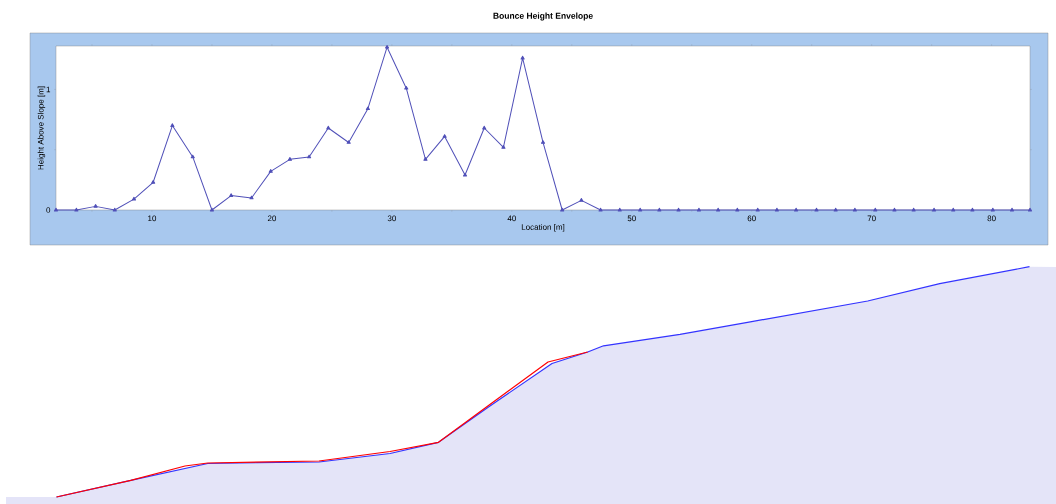 The image size is (1056, 504). Describe the element at coordinates (991, 218) in the screenshot. I see `x-tick-label: 80` at that location.